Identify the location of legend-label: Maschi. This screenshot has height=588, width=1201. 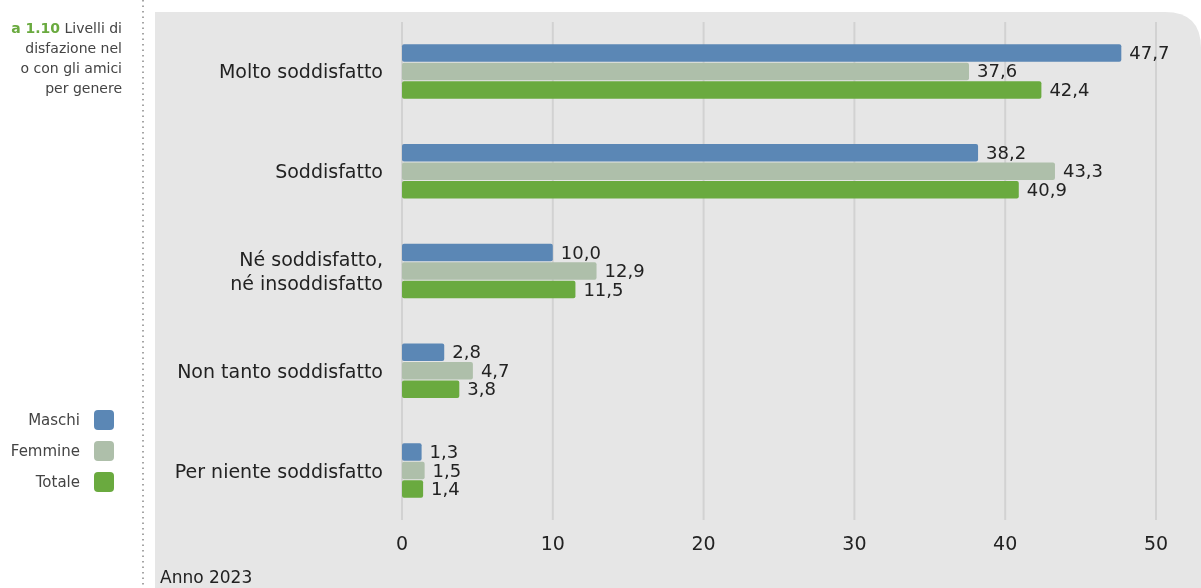
(54, 420).